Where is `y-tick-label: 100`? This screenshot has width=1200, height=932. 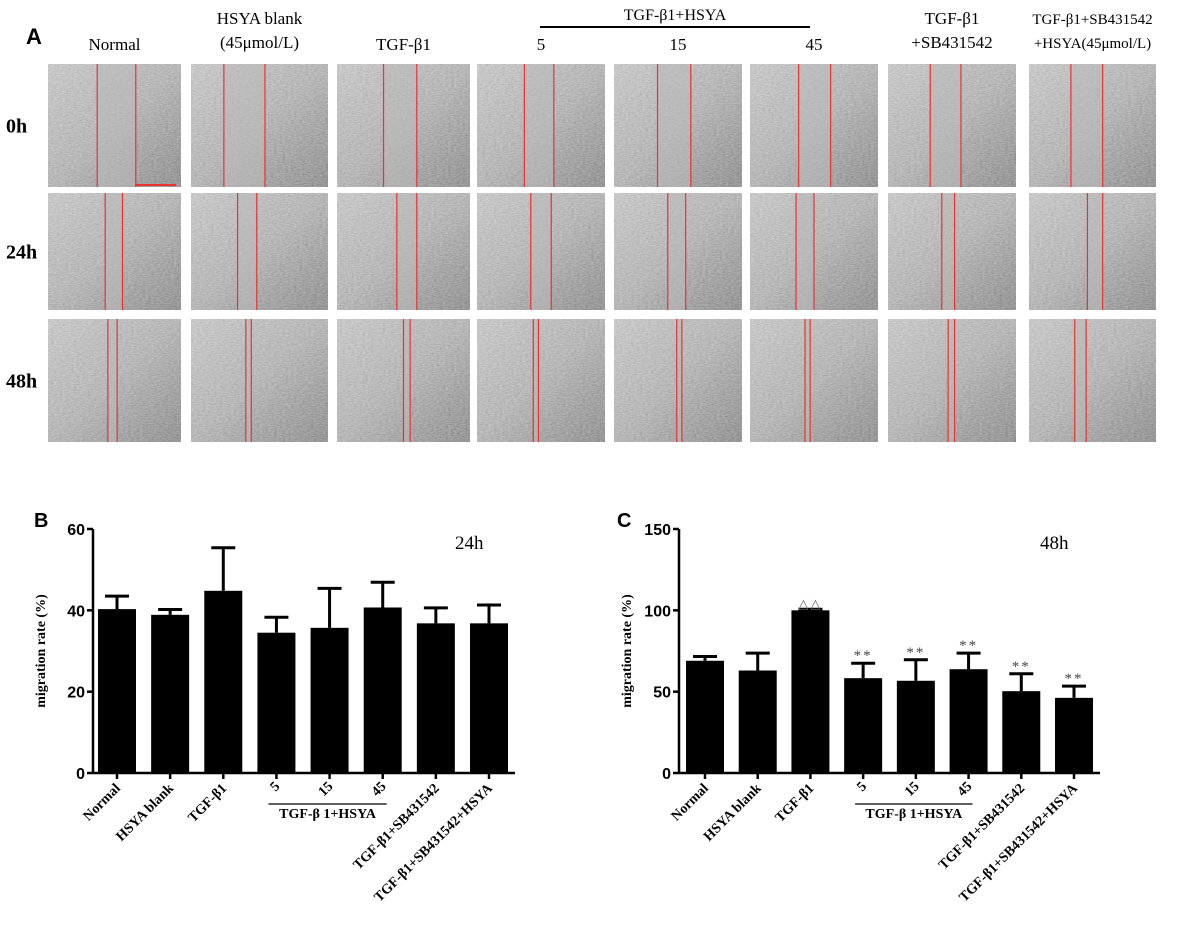 y-tick-label: 100 is located at coordinates (657, 611).